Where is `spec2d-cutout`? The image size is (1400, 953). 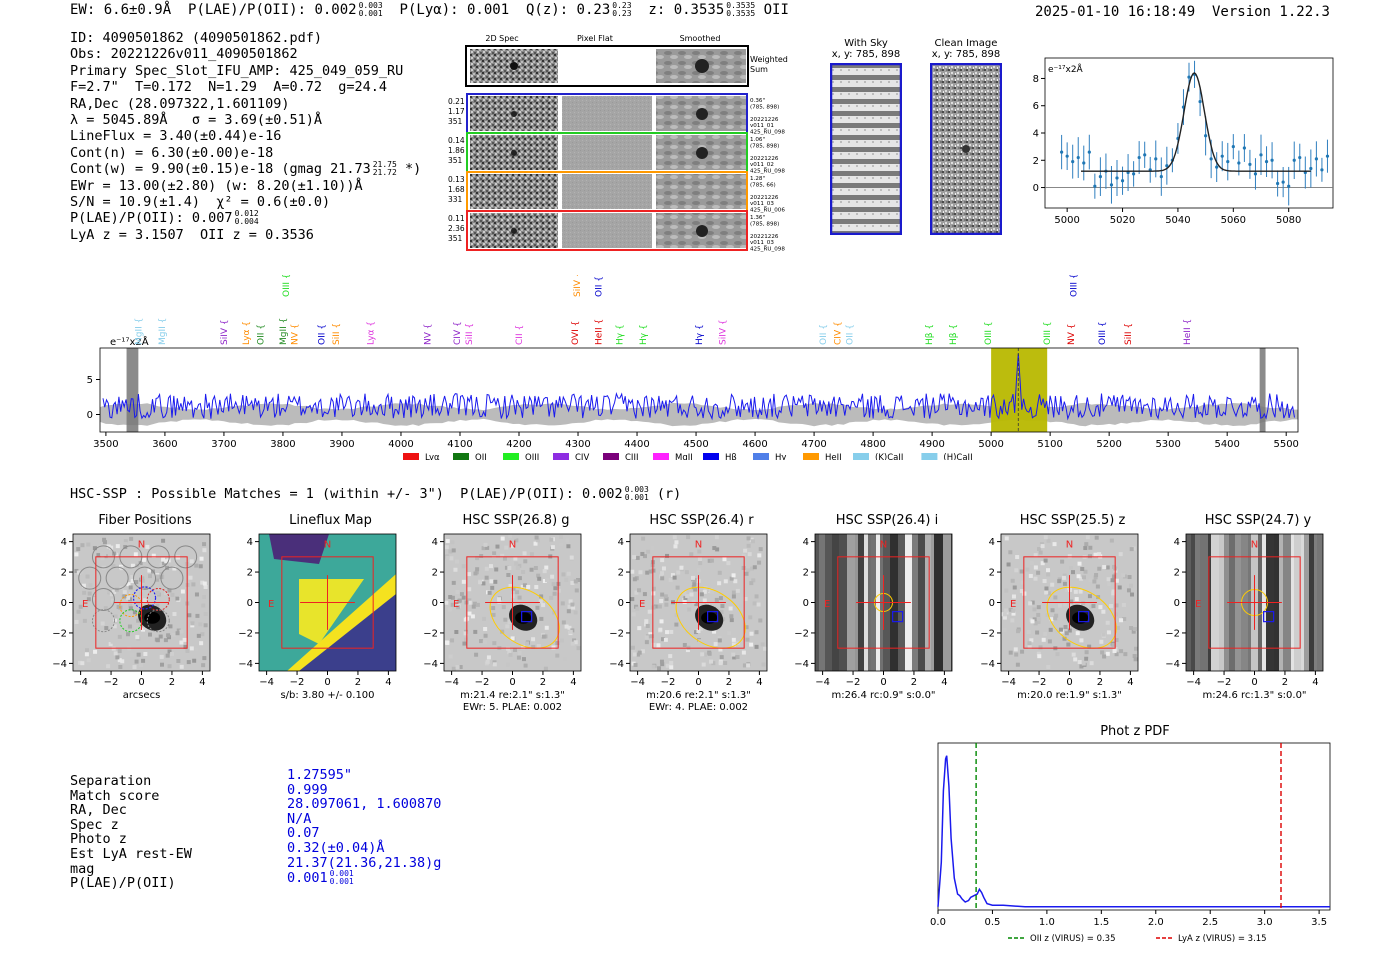 spec2d-cutout is located at coordinates (514, 191).